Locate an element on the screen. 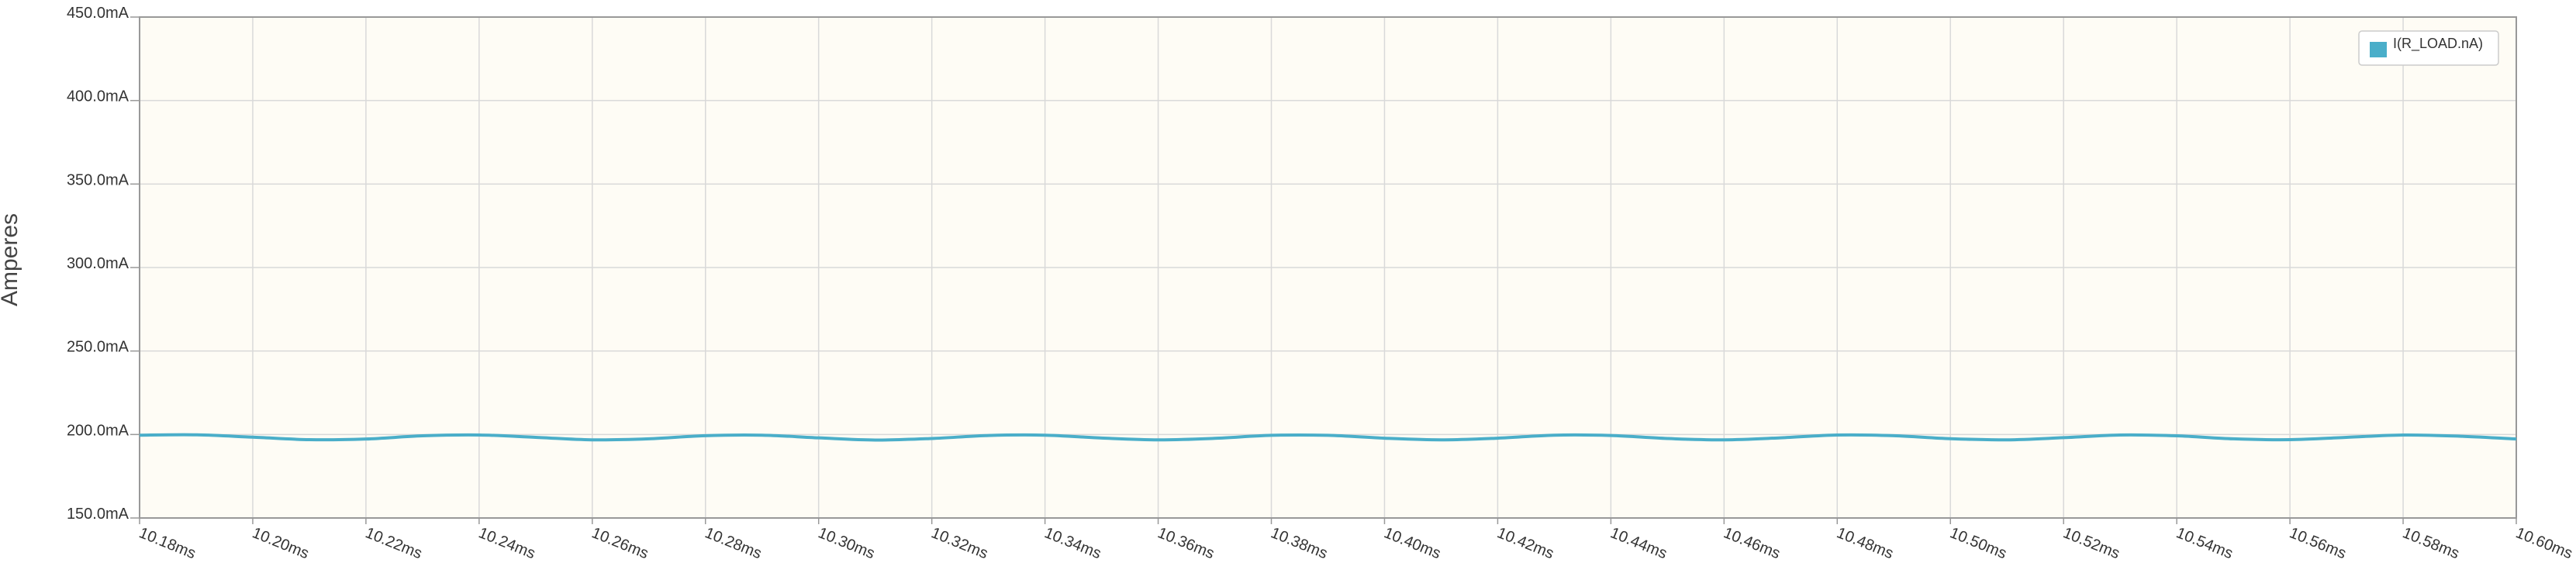  y-tick-label: 350.0mA is located at coordinates (98, 180).